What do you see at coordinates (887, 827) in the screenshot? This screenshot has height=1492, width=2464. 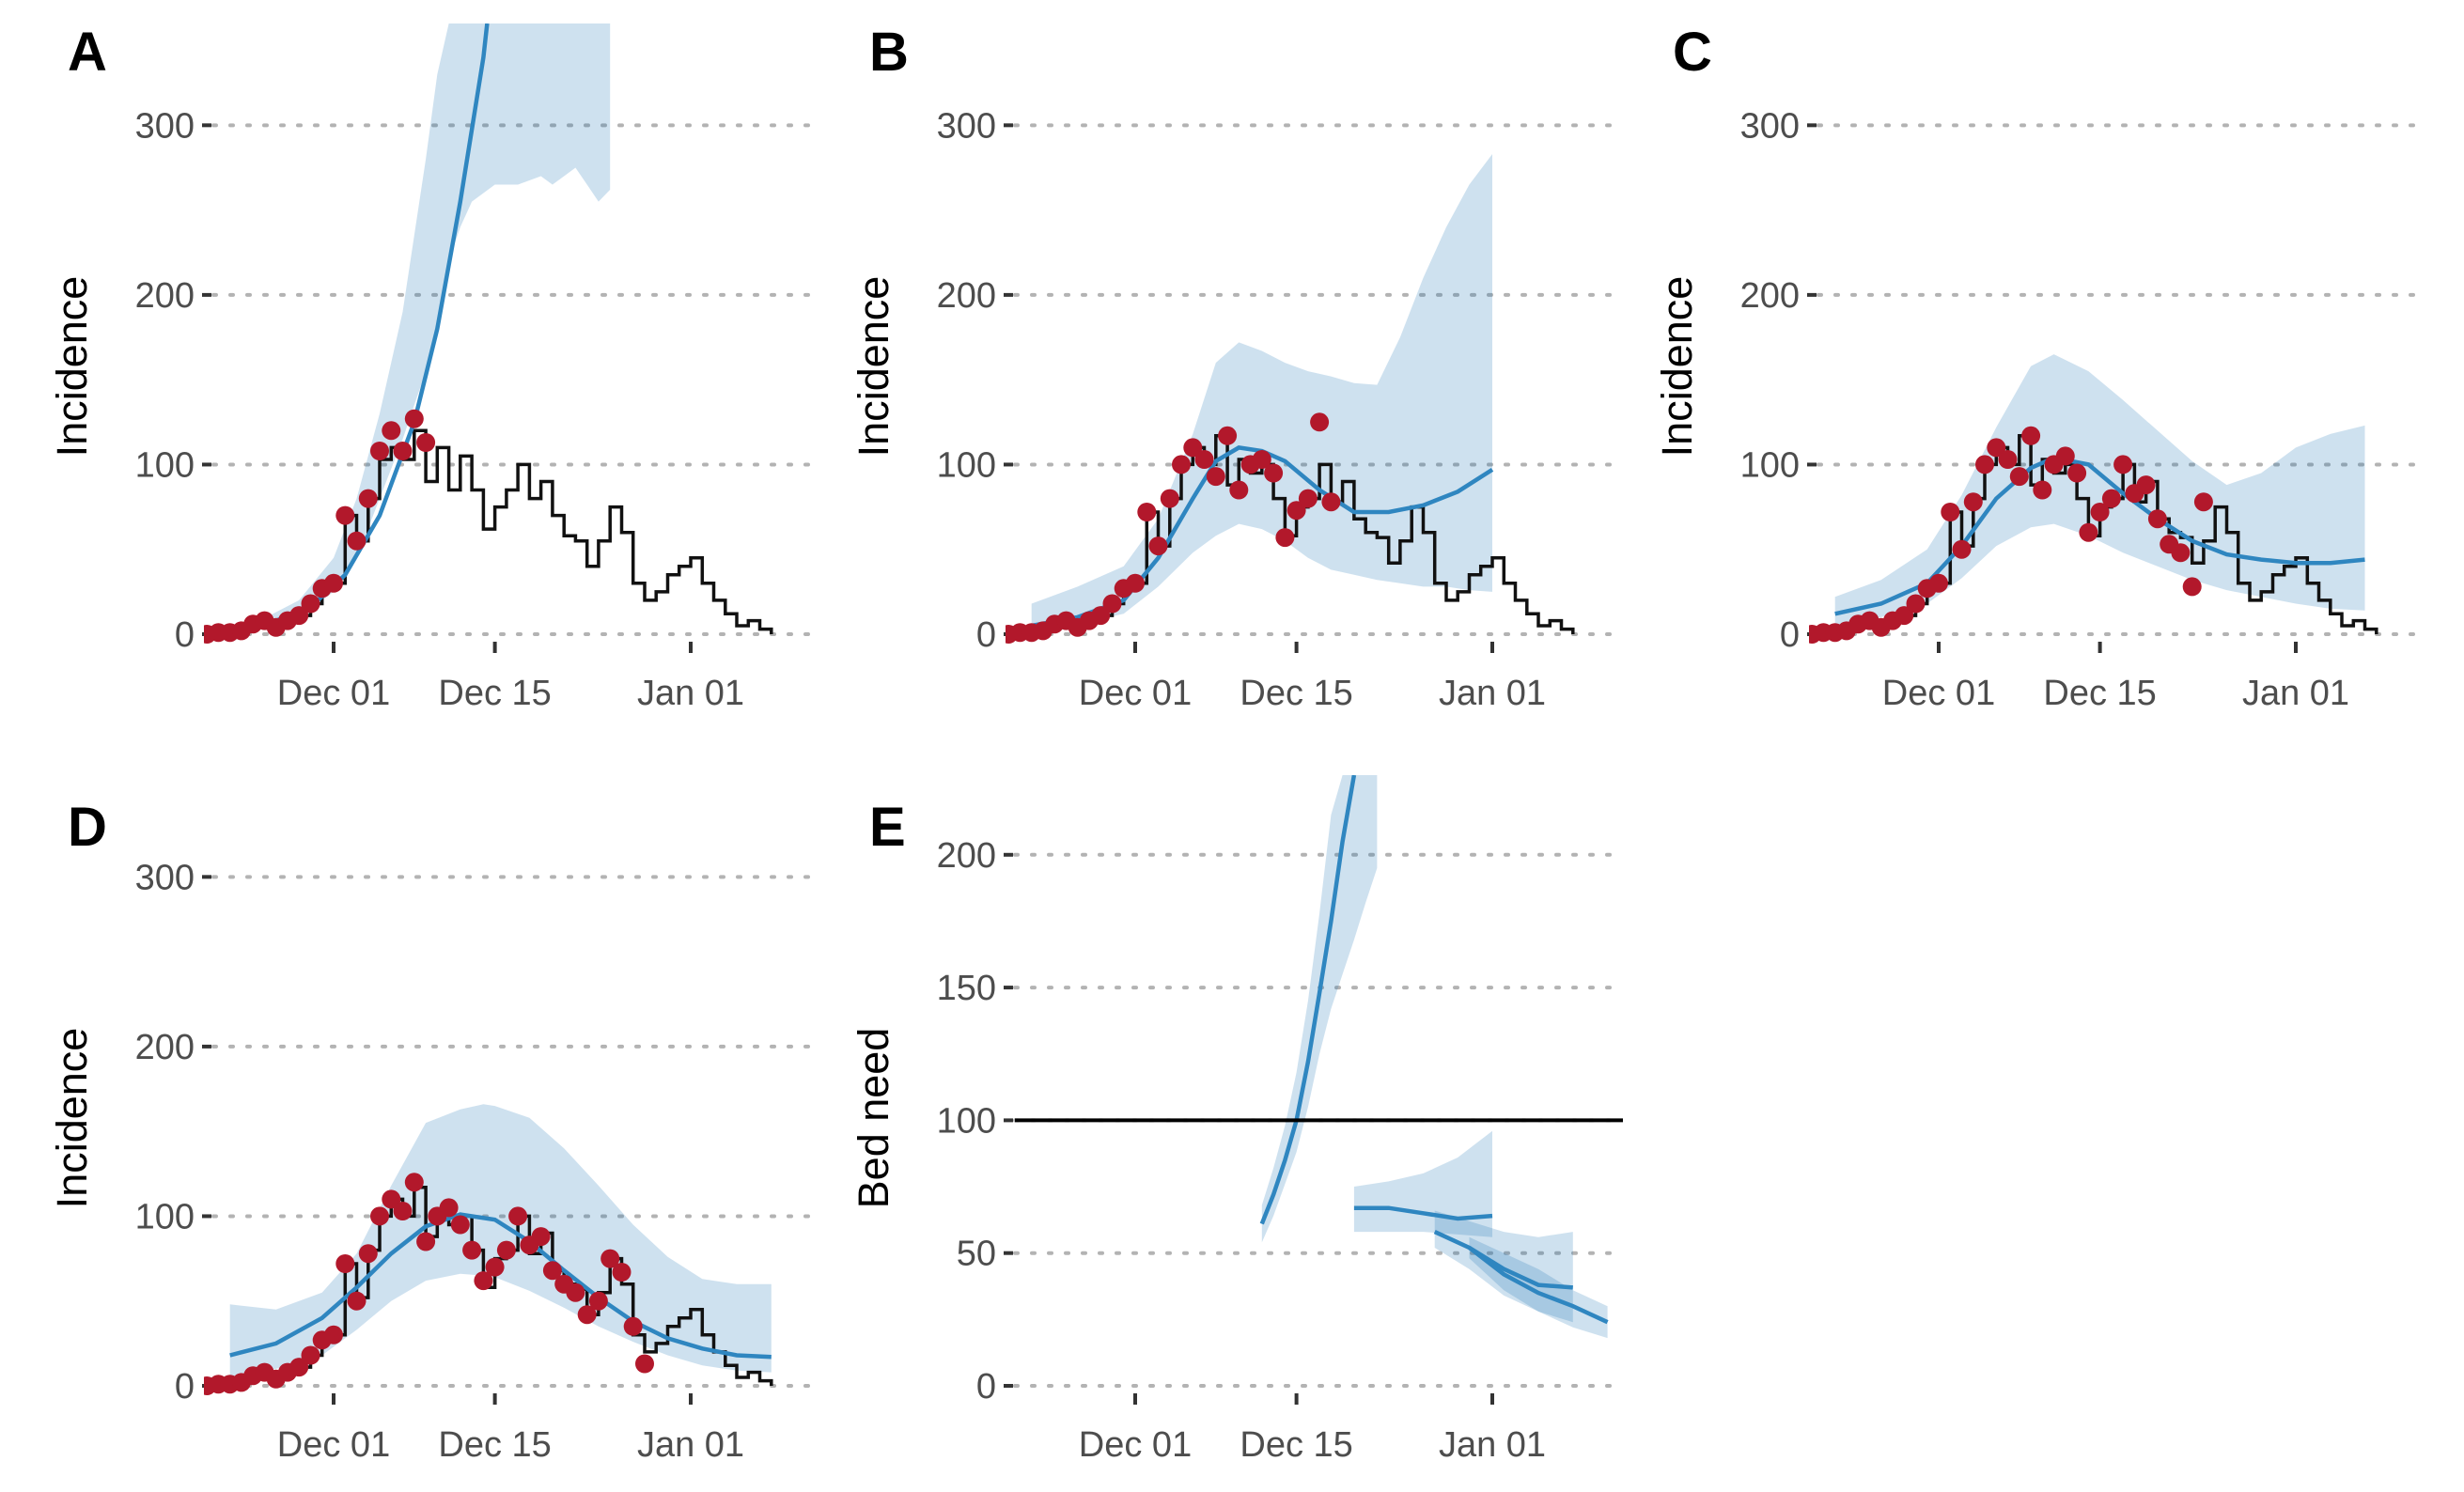 I see `panel-letter: E` at bounding box center [887, 827].